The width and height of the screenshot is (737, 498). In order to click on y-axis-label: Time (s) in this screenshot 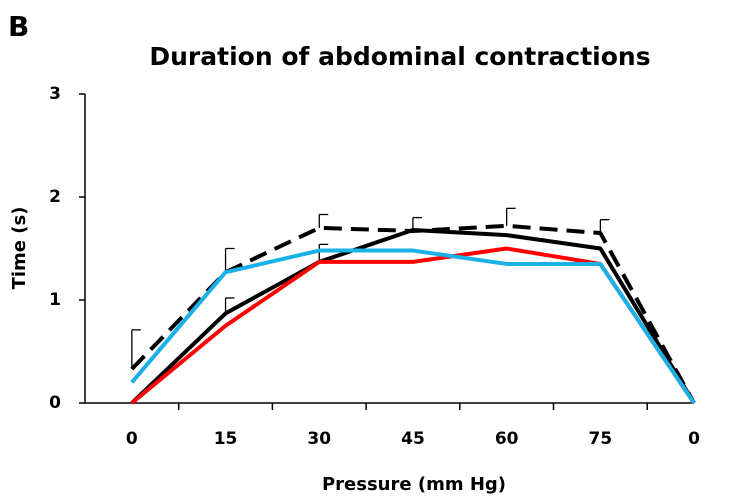, I will do `click(19, 248)`.